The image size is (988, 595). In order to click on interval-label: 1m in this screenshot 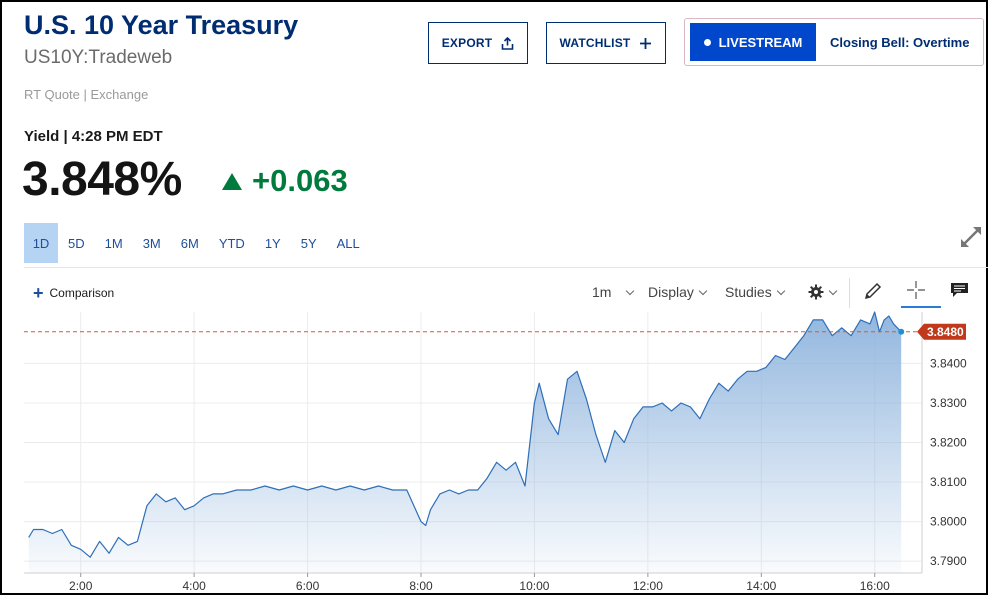, I will do `click(602, 292)`.